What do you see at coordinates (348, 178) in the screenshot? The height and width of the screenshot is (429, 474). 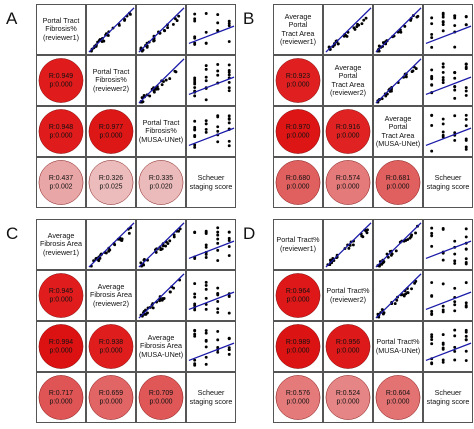 I see `r-value: R:0.574` at bounding box center [348, 178].